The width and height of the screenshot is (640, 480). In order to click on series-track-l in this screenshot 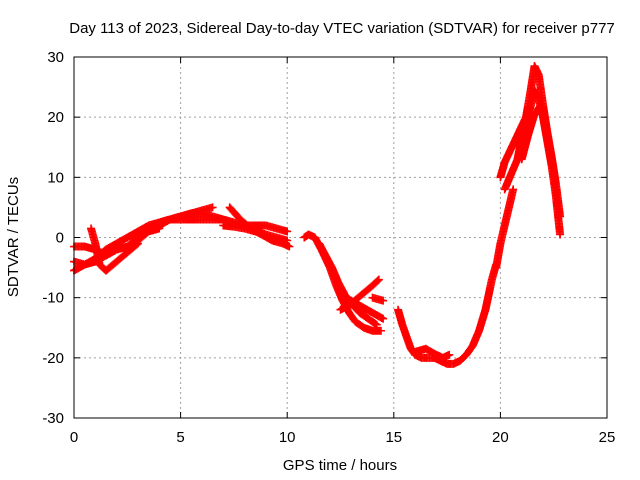, I will do `click(378, 299)`.